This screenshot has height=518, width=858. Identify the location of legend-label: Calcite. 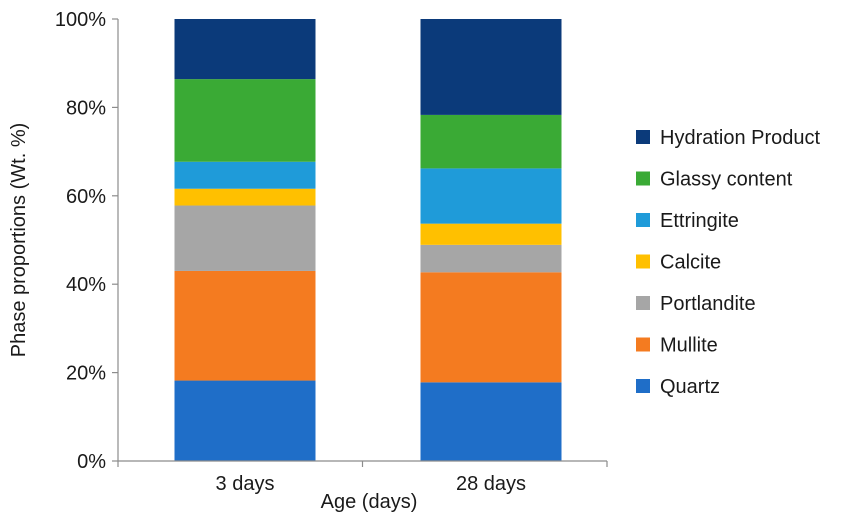
(690, 263).